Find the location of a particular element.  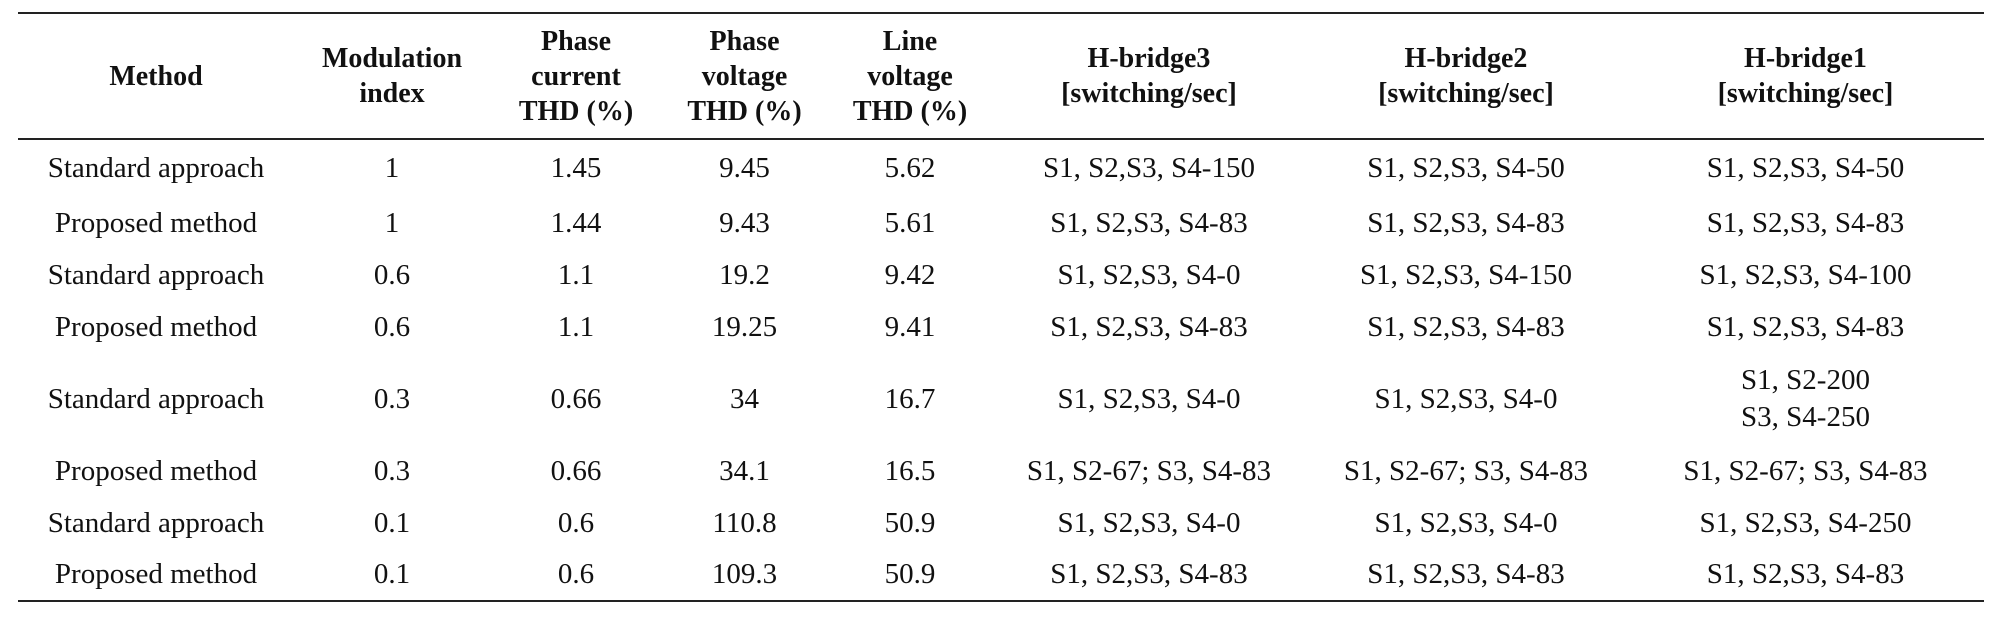

header-phase-current-thd-line-3: THD (%) is located at coordinates (576, 111).